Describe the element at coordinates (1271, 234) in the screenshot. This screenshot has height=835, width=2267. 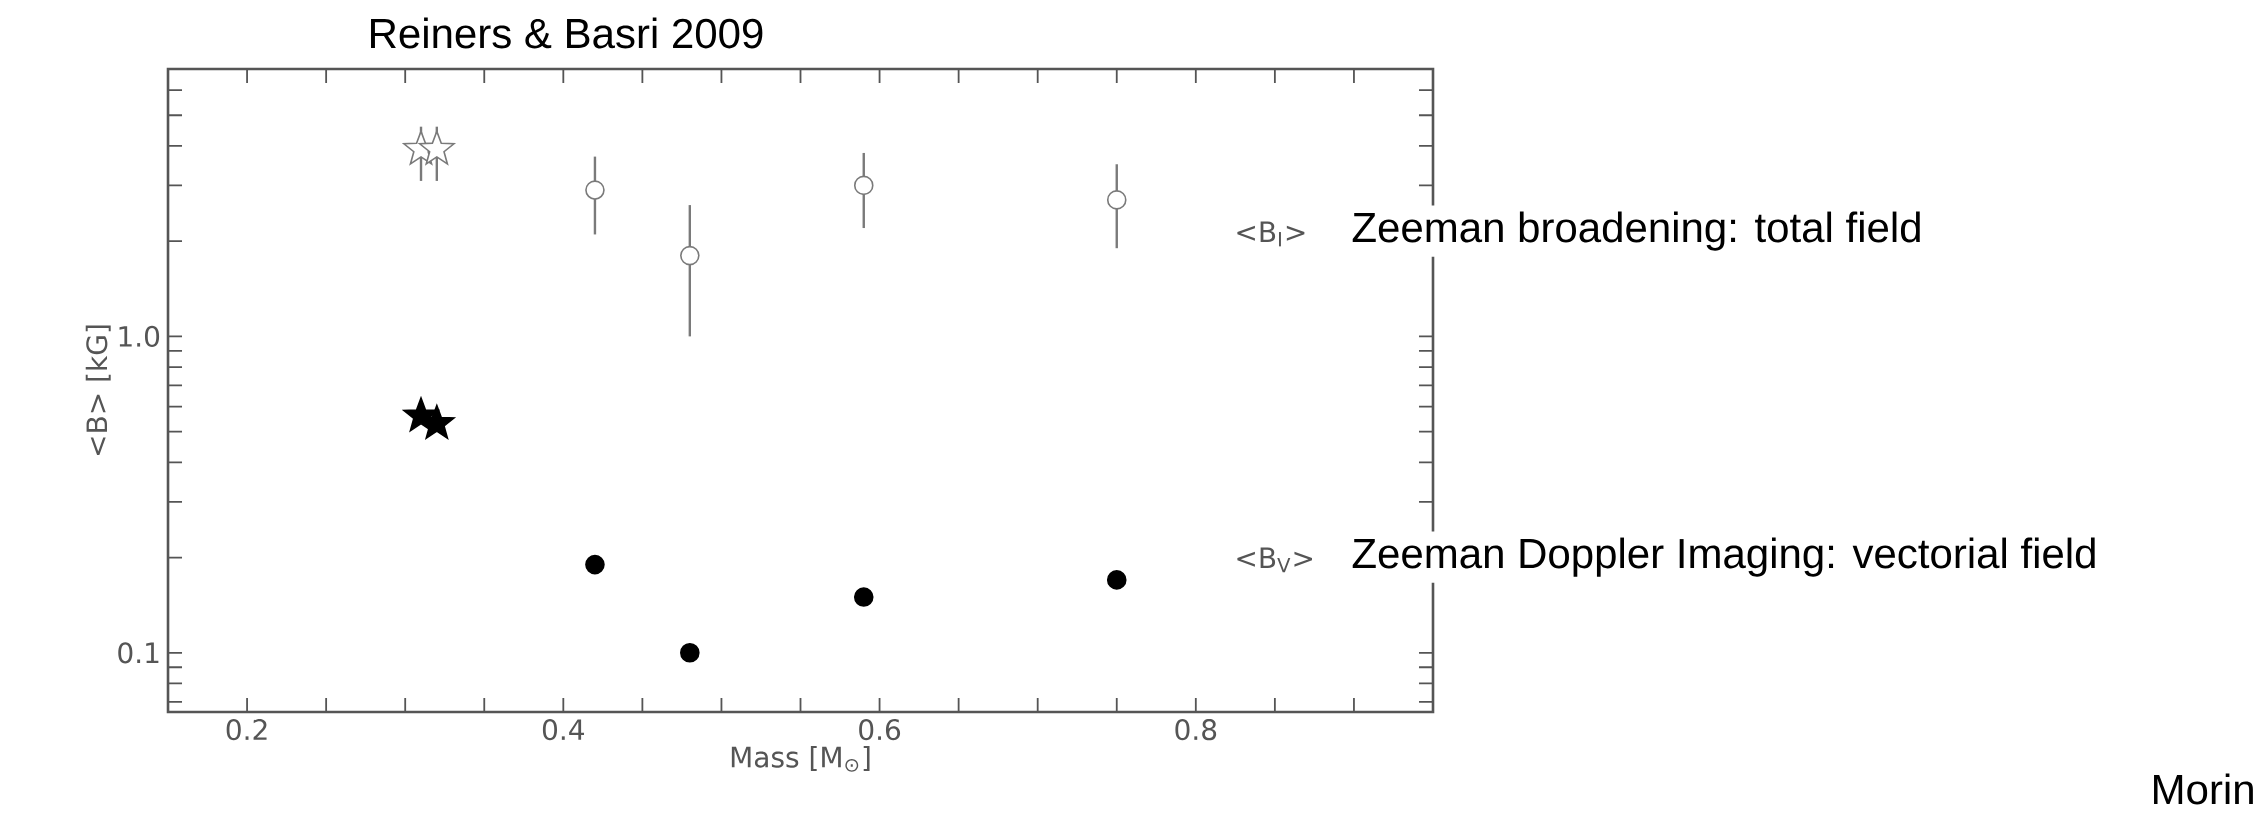
I see `annotation: <B$_{I}$>` at that location.